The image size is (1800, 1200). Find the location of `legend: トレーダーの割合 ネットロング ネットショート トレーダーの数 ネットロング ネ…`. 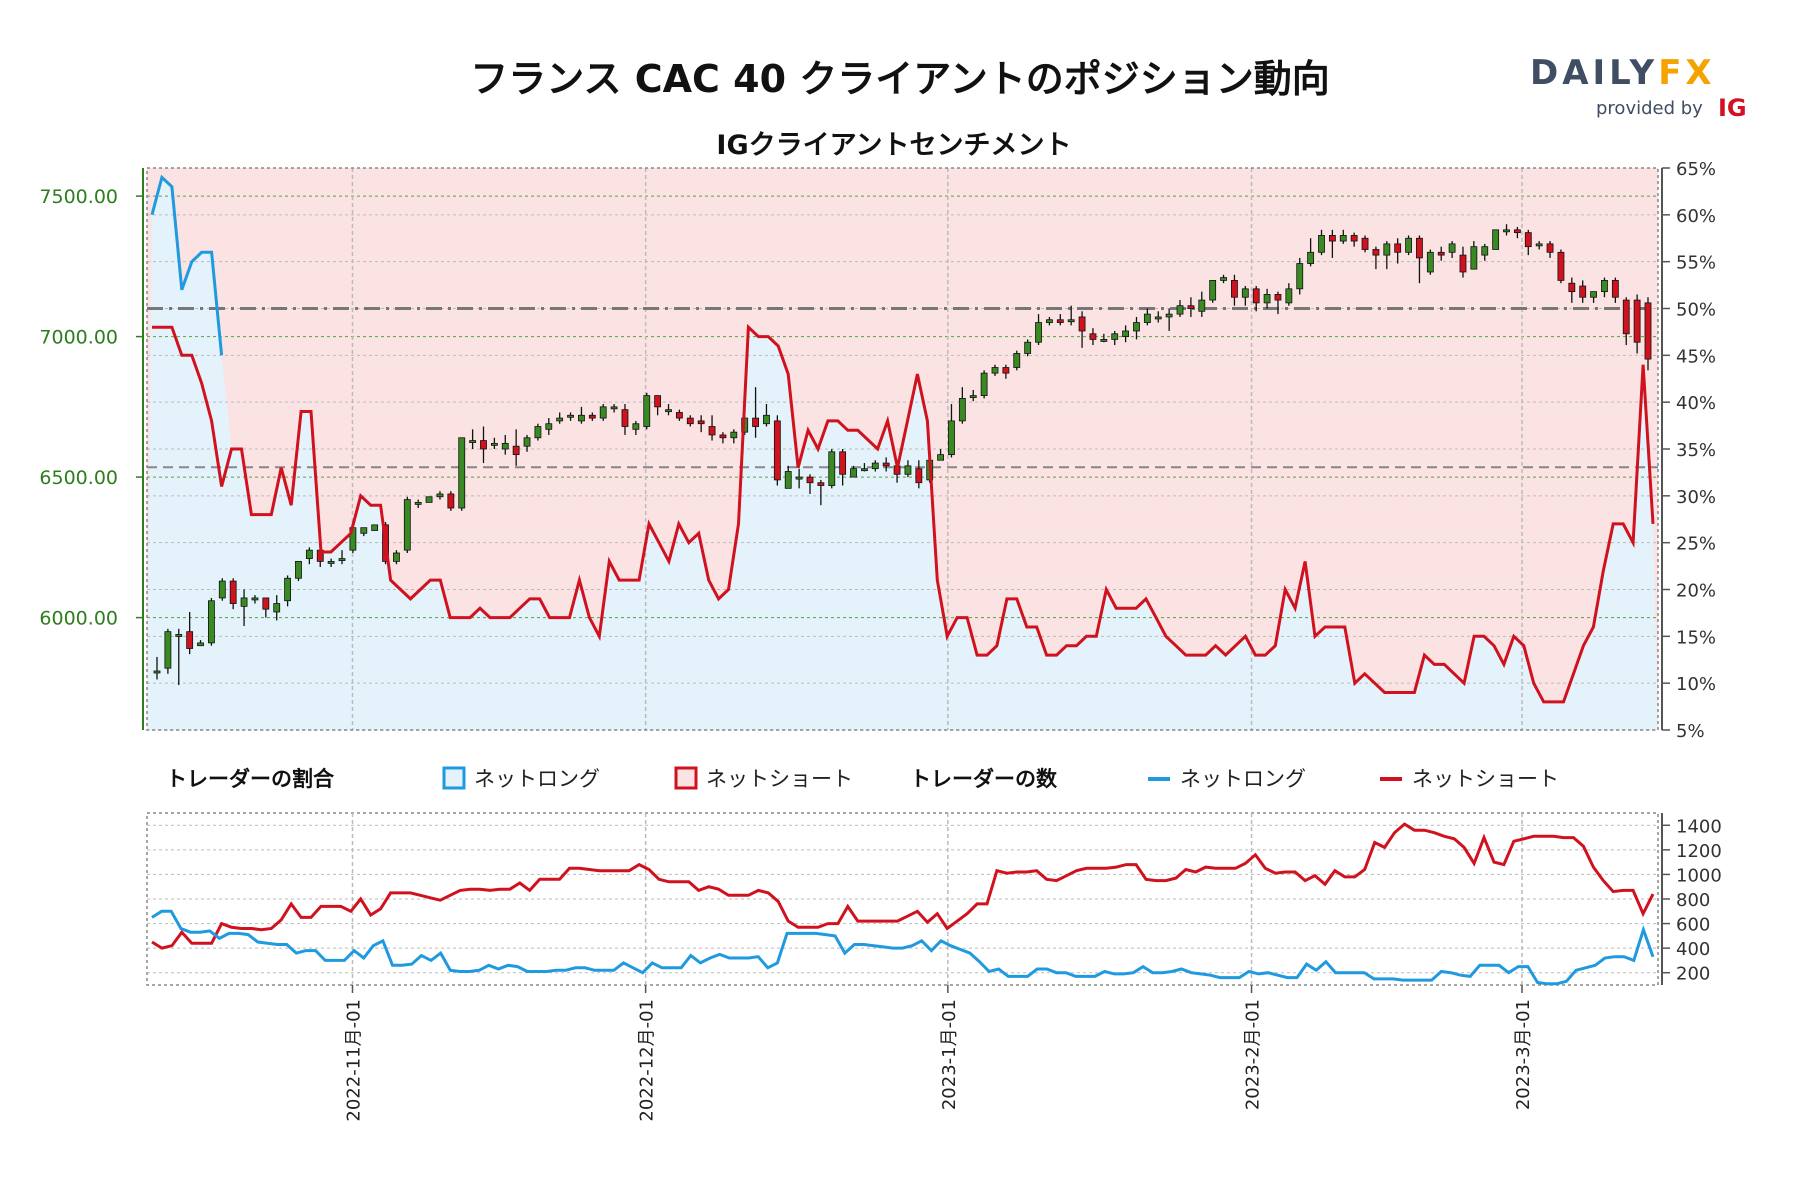

legend: トレーダーの割合 ネットロング ネットショート トレーダーの数 ネットロング ネ… is located at coordinates (862, 778).